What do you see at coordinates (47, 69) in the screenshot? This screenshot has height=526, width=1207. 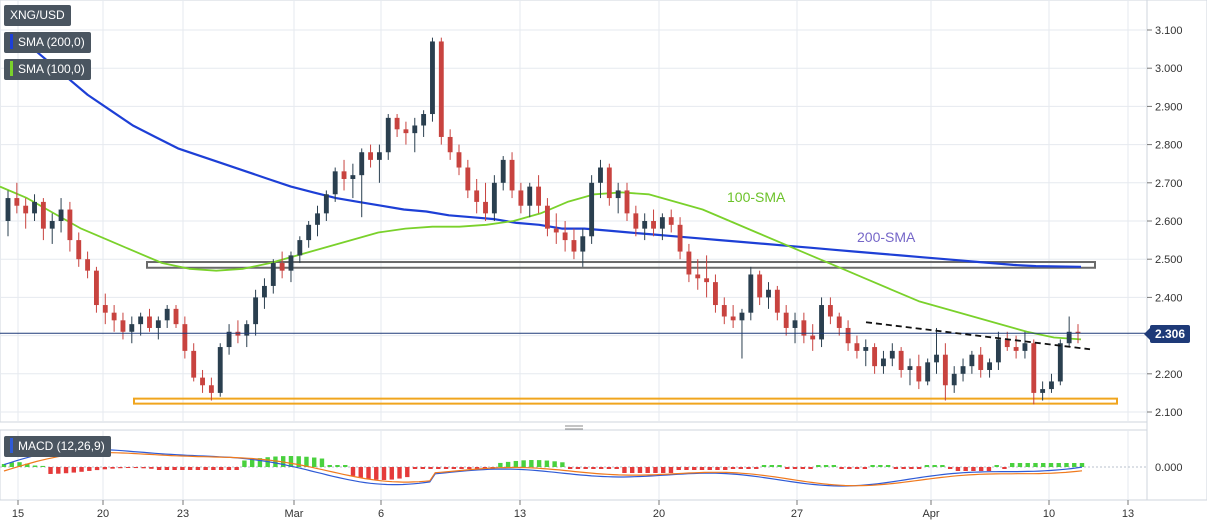 I see `indicator-sma100: SMA (100,0)` at bounding box center [47, 69].